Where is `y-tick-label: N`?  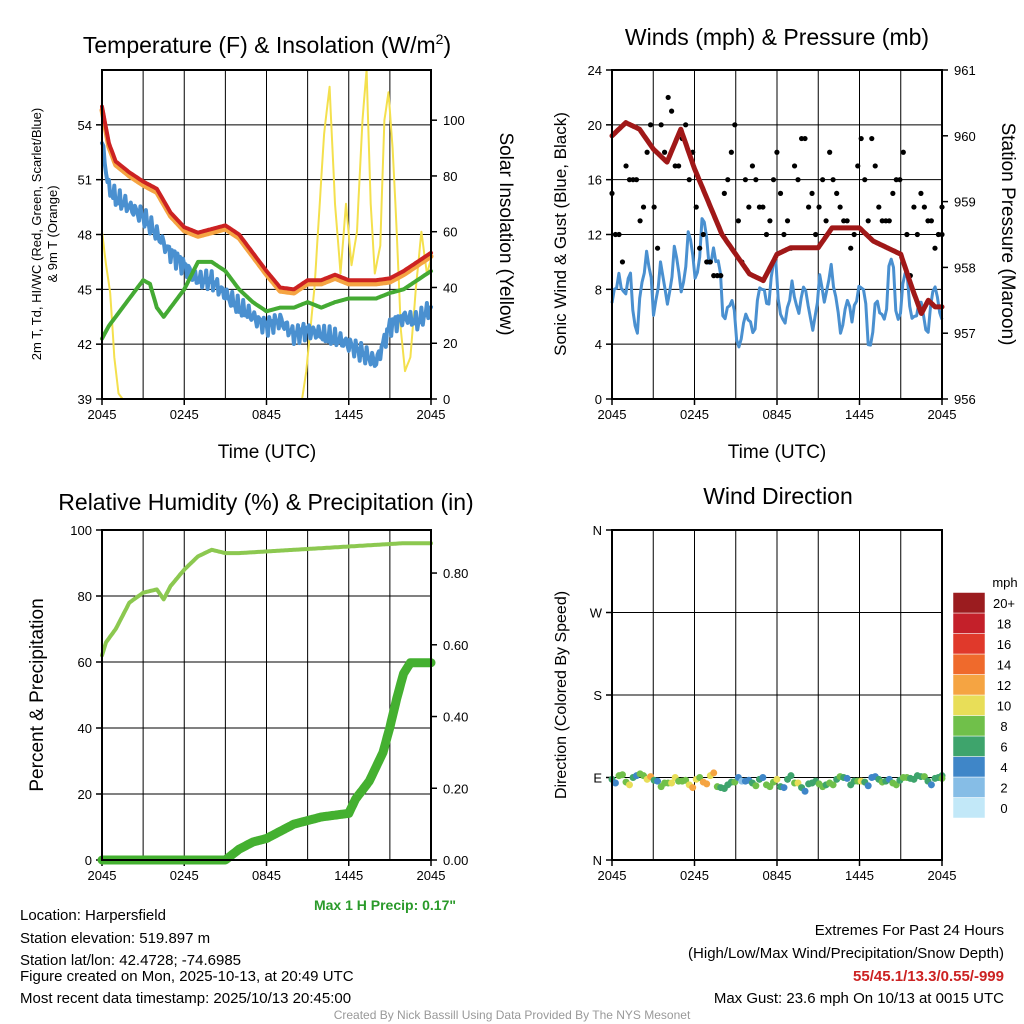 y-tick-label: N is located at coordinates (597, 530).